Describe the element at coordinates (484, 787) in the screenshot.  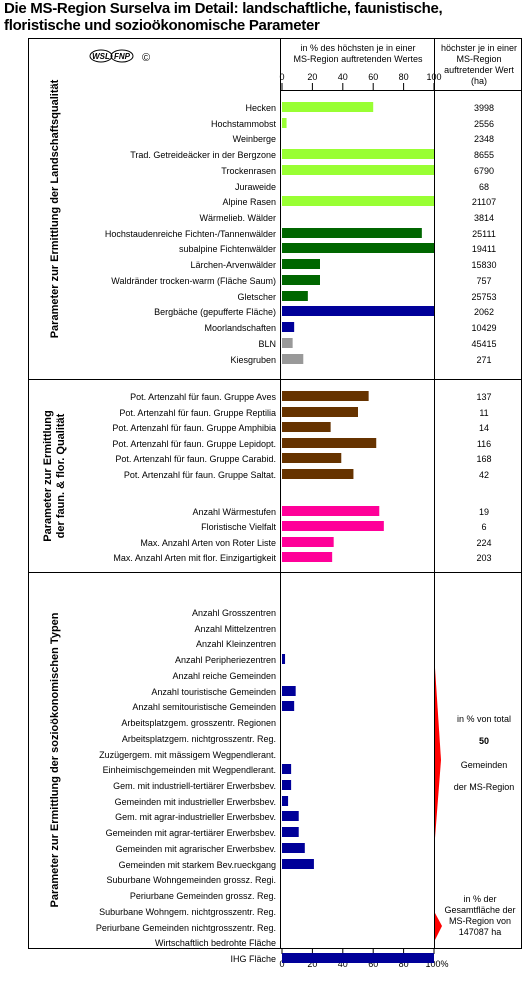
I see `gem-region: der MS-Region` at that location.